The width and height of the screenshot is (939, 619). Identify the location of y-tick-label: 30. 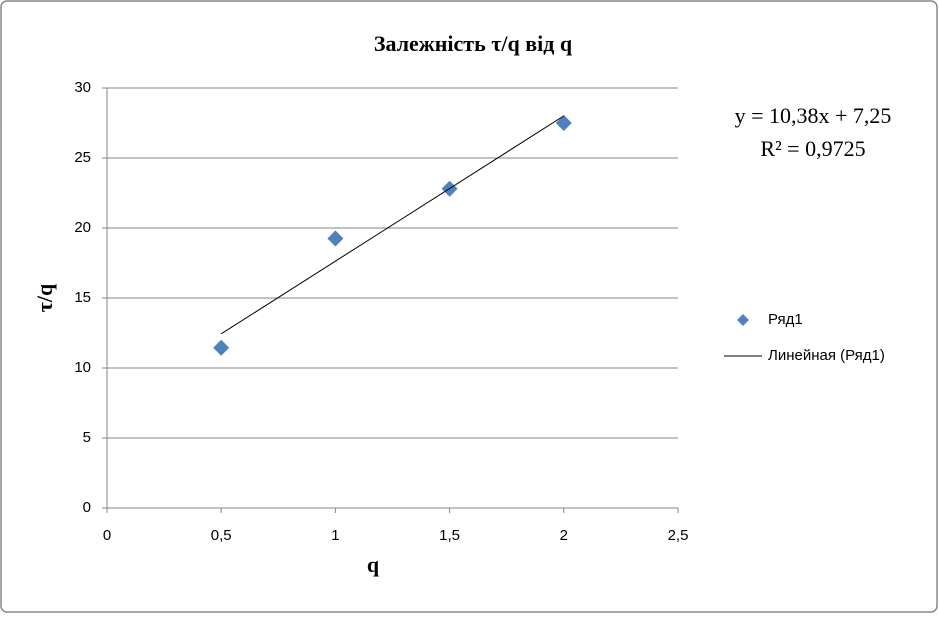
(82, 87).